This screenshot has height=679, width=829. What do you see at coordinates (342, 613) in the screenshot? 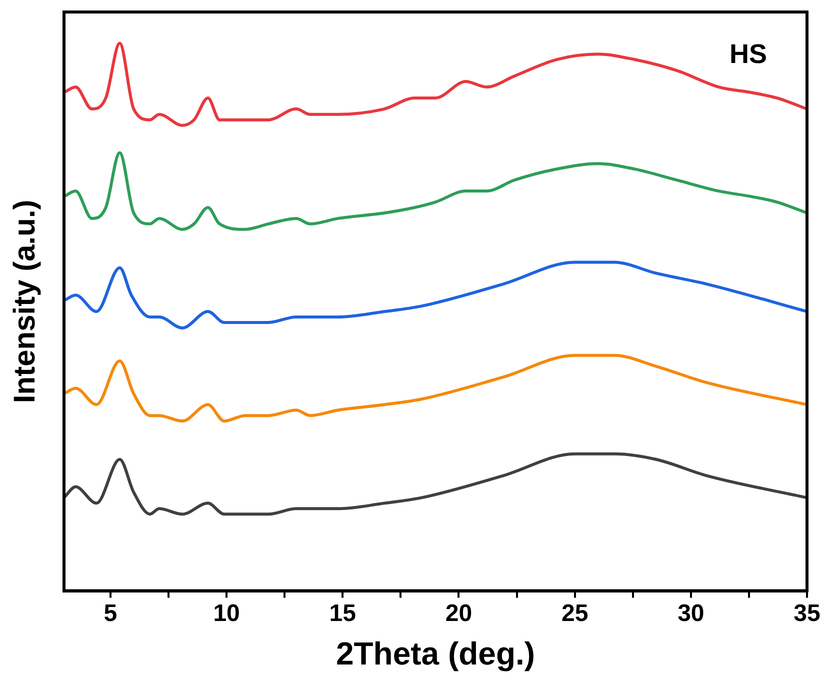
I see `x-tick-label: 15` at bounding box center [342, 613].